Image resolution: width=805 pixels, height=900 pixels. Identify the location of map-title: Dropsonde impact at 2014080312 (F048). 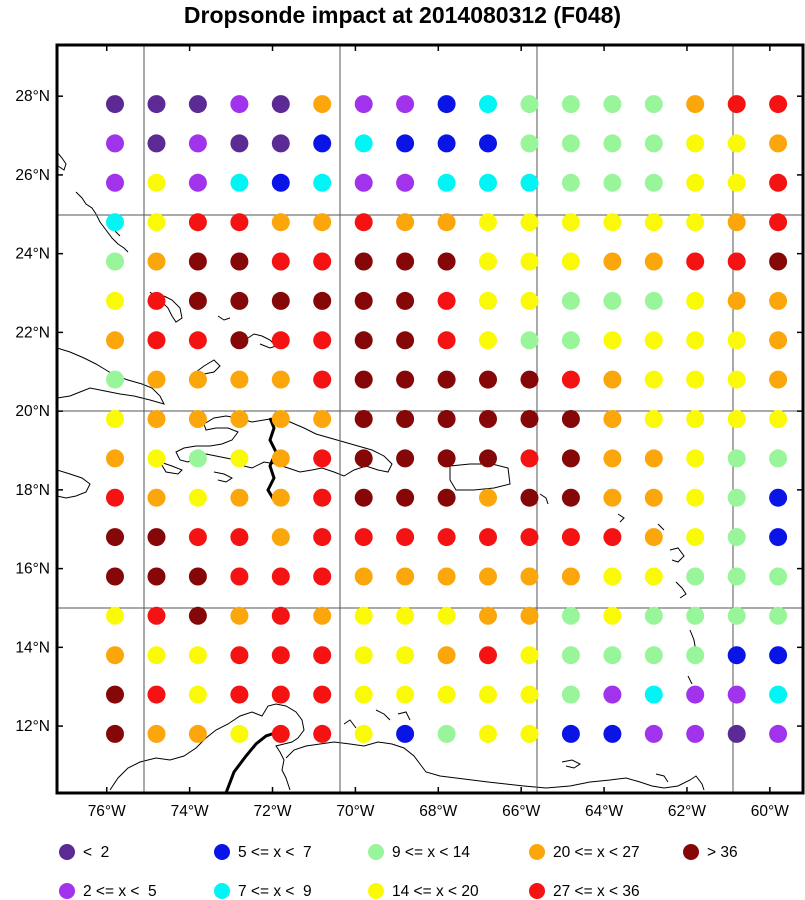
(402, 15).